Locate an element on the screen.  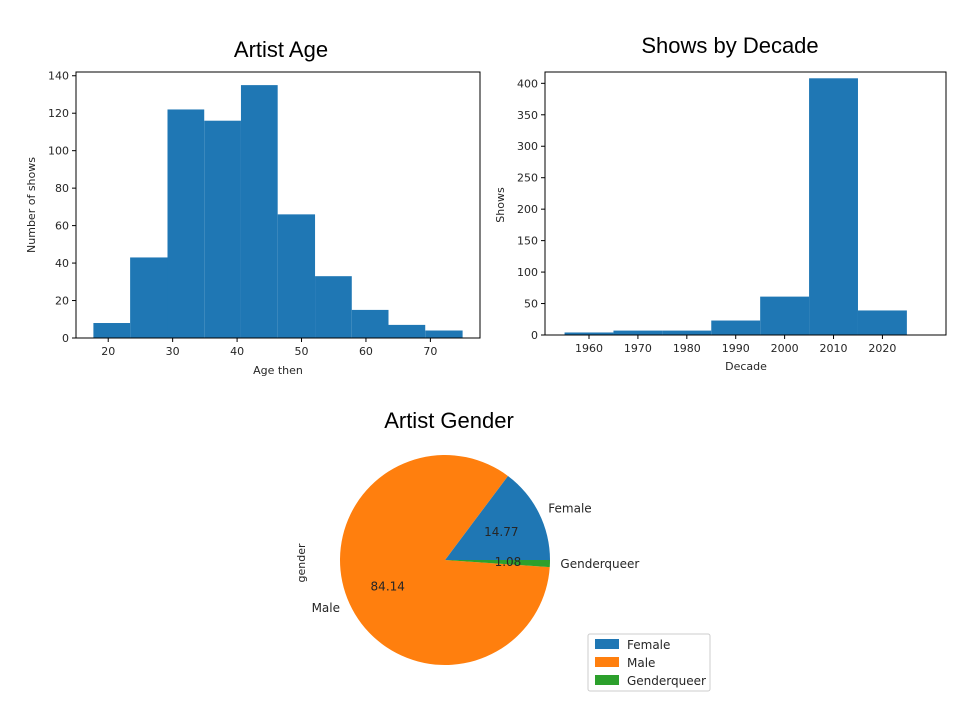
legend-label-male: Male is located at coordinates (641, 663).